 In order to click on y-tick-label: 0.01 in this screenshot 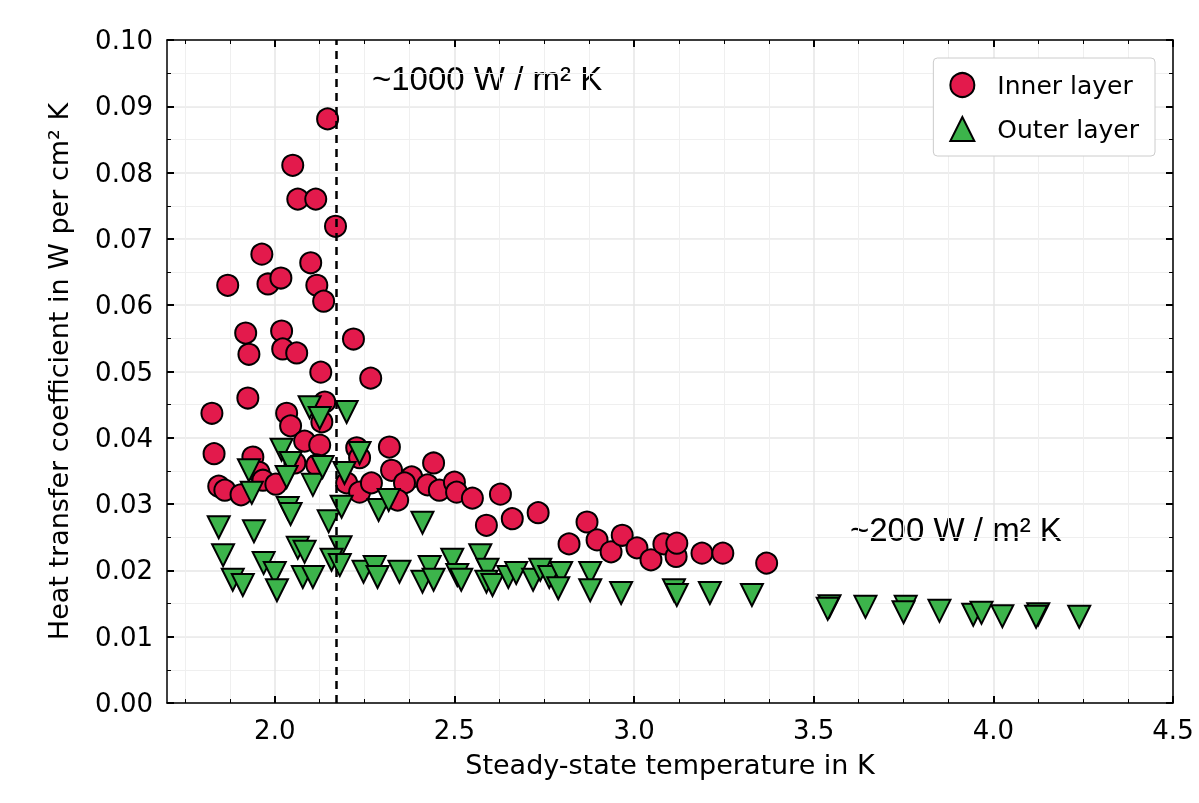, I will do `click(124, 636)`.